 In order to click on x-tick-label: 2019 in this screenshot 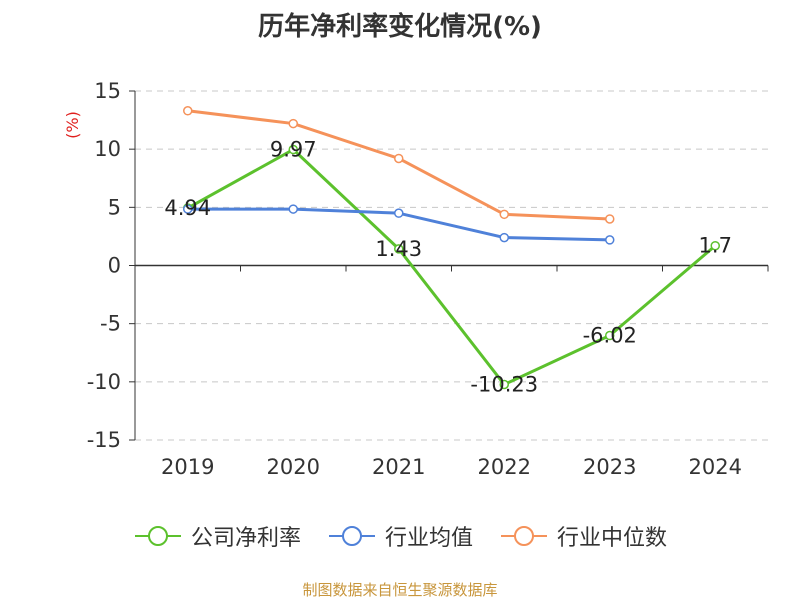, I will do `click(187, 467)`.